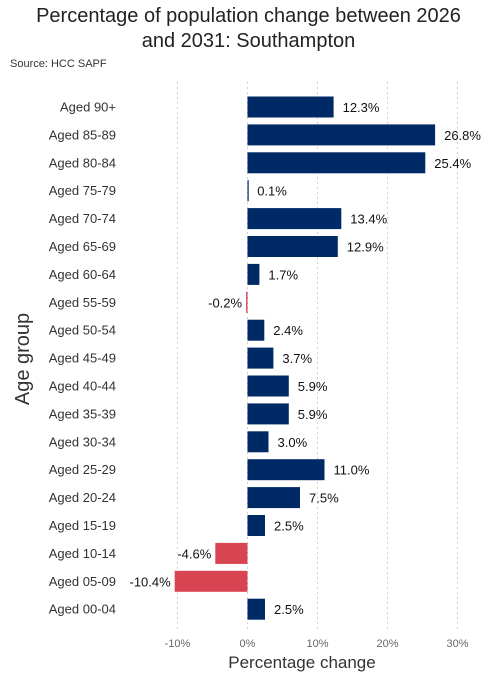  I want to click on data-label: 7.5%, so click(324, 498).